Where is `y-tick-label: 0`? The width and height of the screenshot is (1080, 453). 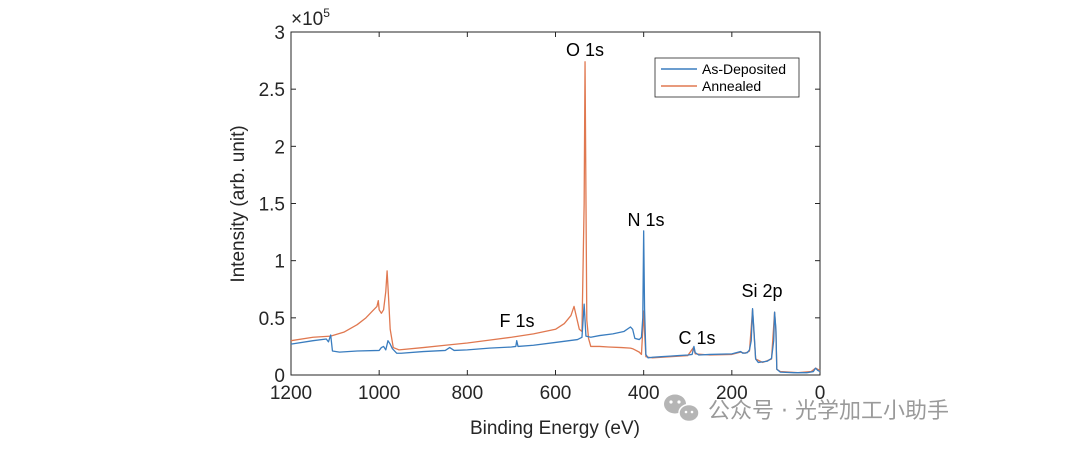 y-tick-label: 0 is located at coordinates (279, 376).